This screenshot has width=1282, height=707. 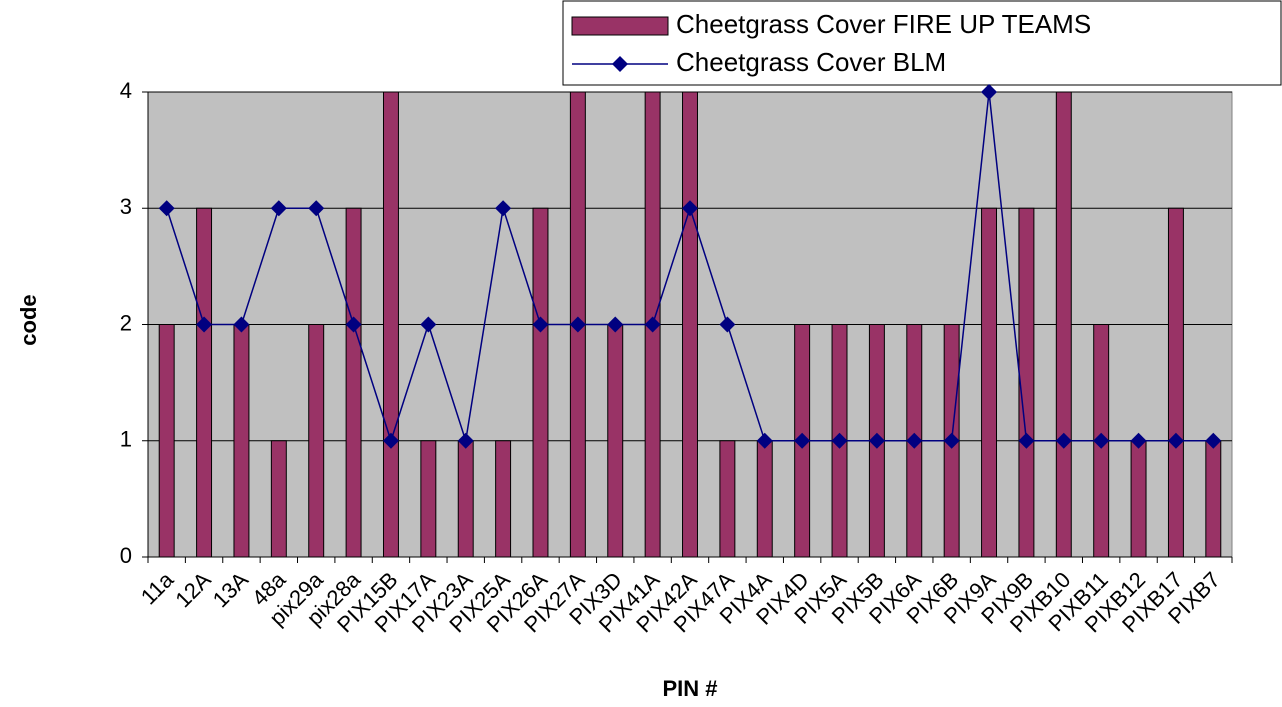 I want to click on legend-label: Cheetgrass Cover BLM, so click(x=811, y=62).